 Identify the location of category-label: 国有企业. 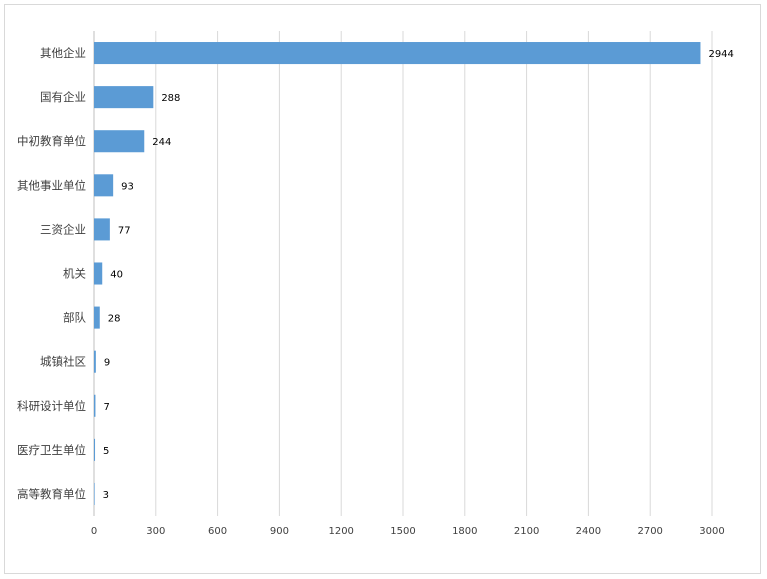
(63, 97).